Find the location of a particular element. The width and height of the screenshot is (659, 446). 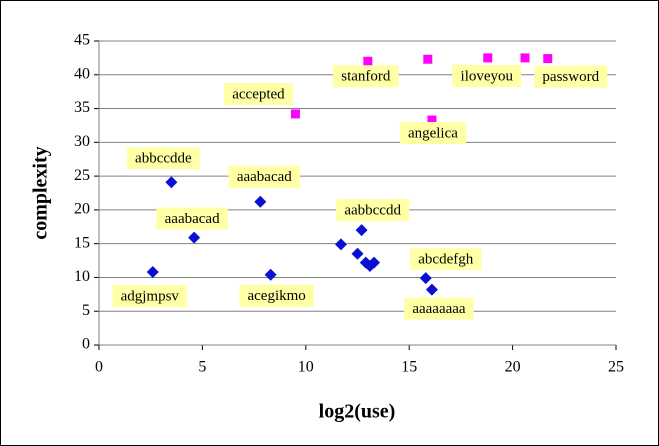

y-tick-label: 35 is located at coordinates (82, 107).